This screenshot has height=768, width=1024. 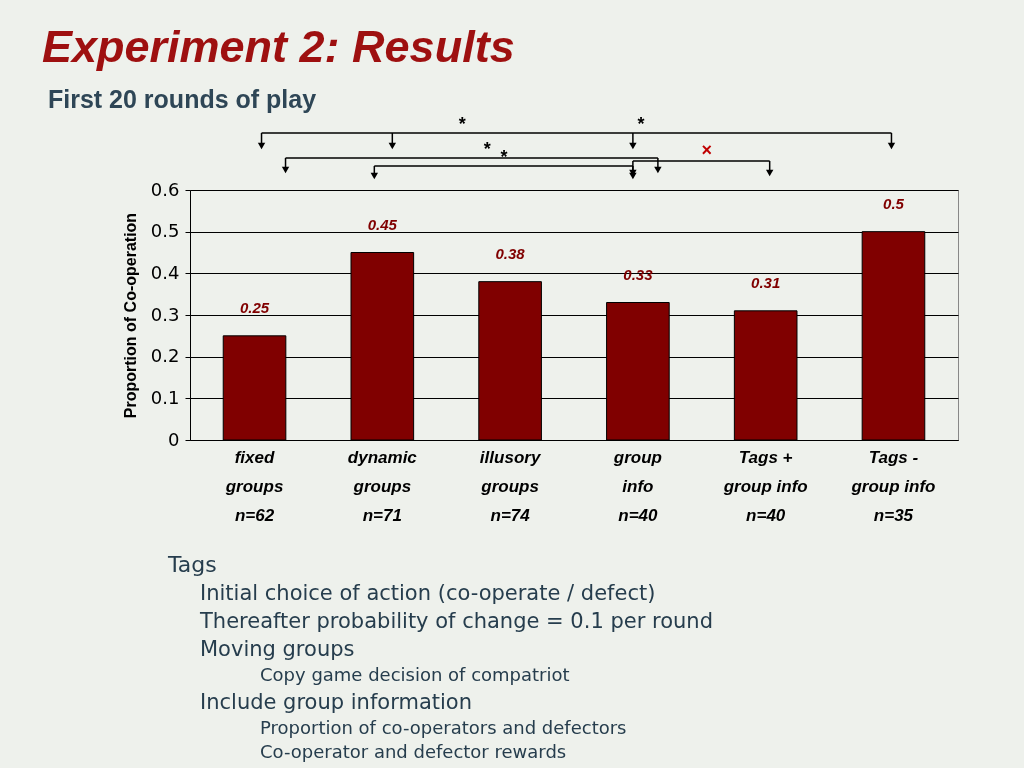 What do you see at coordinates (637, 486) in the screenshot?
I see `x-tick-label: group info n=40` at bounding box center [637, 486].